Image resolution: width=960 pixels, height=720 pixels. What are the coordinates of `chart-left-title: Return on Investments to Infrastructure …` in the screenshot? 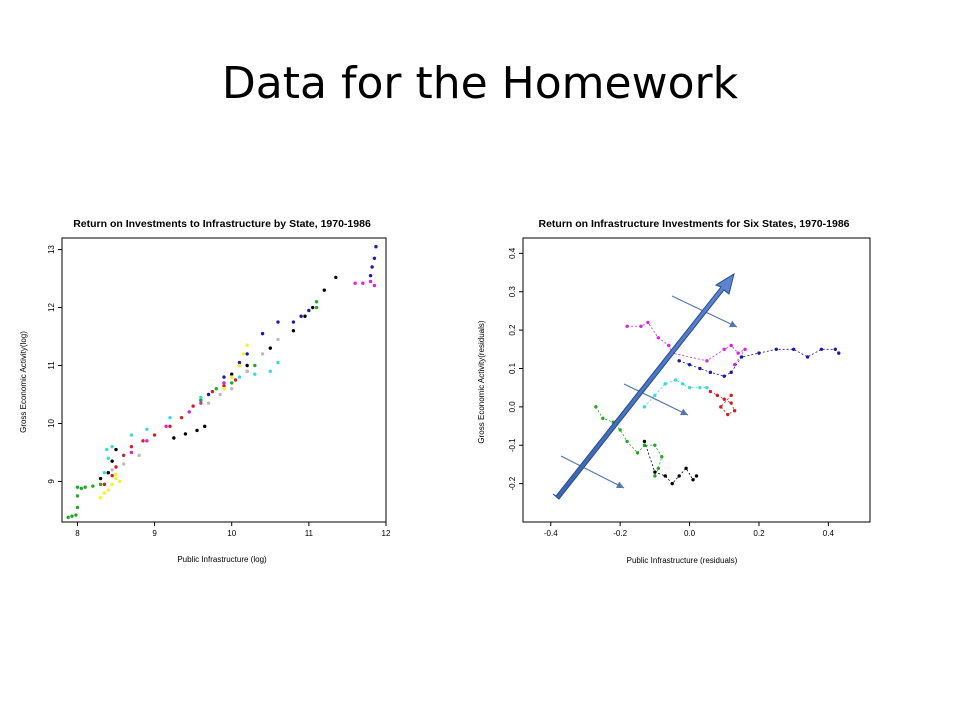 It's located at (222, 224).